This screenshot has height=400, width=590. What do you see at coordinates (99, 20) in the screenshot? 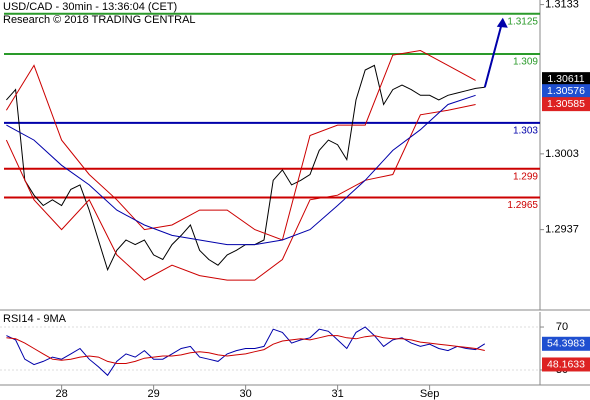
I see `chart-subtitle: Research © 2018 TRADING CENTRAL` at bounding box center [99, 20].